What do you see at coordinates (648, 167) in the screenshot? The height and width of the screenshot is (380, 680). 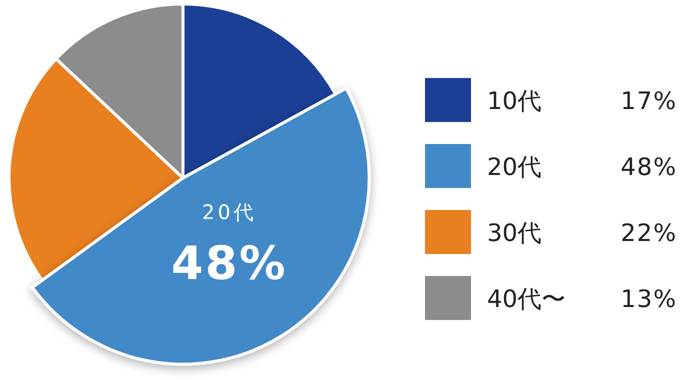 I see `text: 48%` at bounding box center [648, 167].